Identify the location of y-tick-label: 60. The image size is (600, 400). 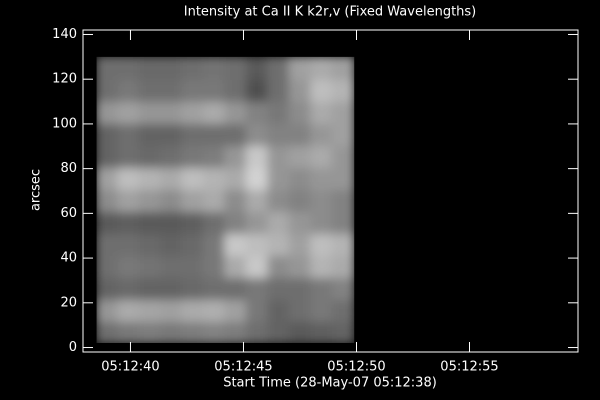
(68, 213).